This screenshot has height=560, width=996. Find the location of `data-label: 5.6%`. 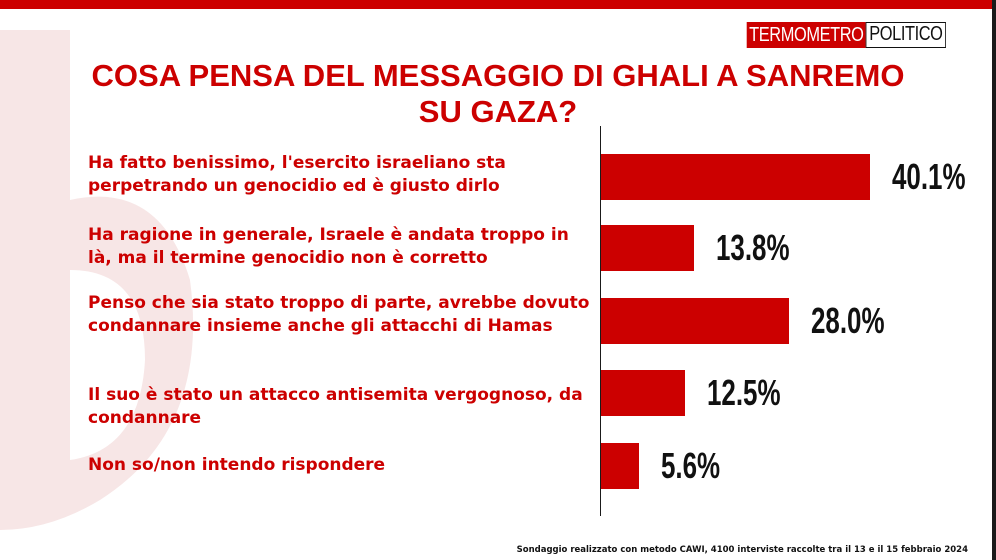

data-label: 5.6% is located at coordinates (690, 465).